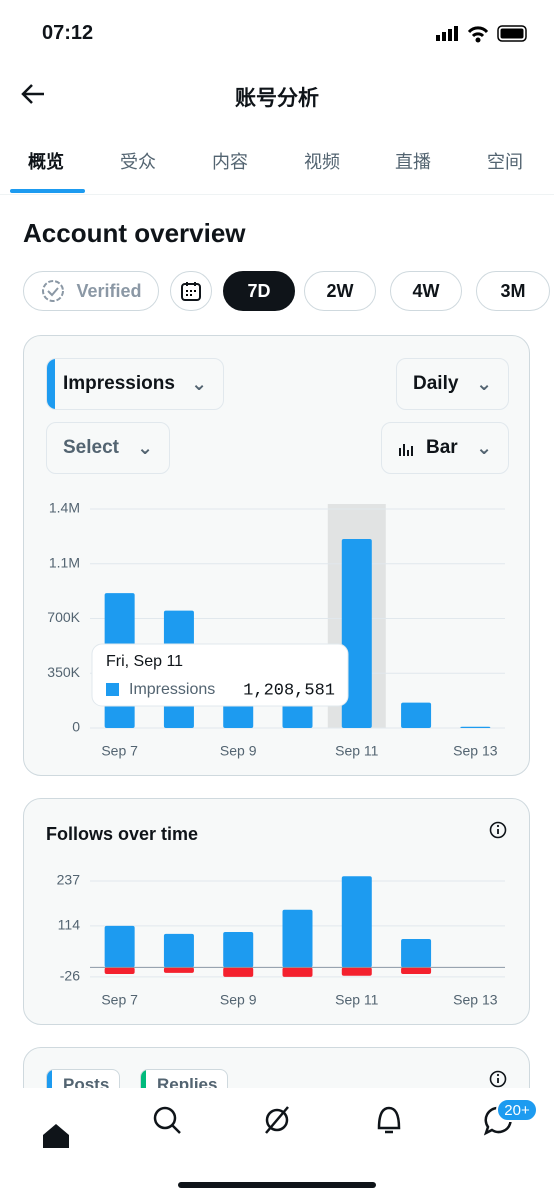  I want to click on y-tick-label: 114, so click(69, 925).